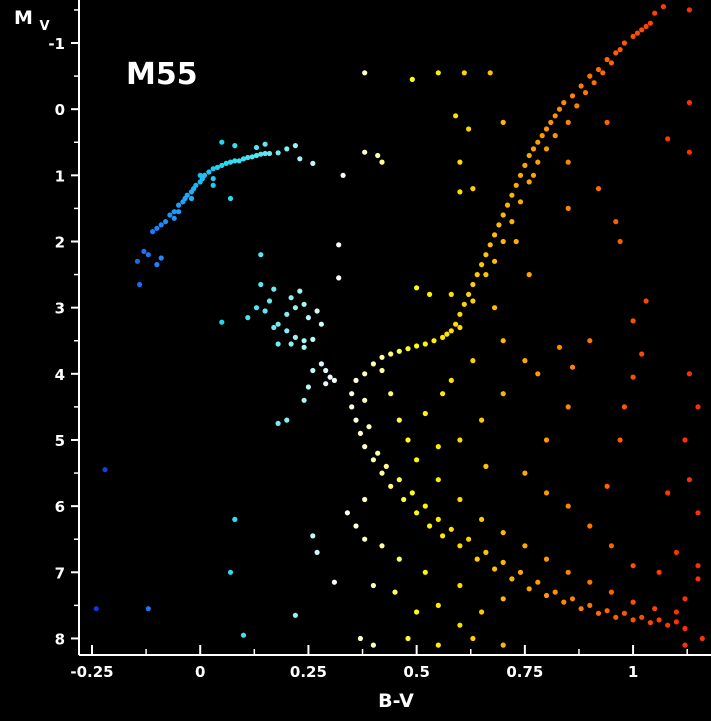 Image resolution: width=711 pixels, height=721 pixels. What do you see at coordinates (524, 672) in the screenshot?
I see `x-tick-label: 0.75` at bounding box center [524, 672].